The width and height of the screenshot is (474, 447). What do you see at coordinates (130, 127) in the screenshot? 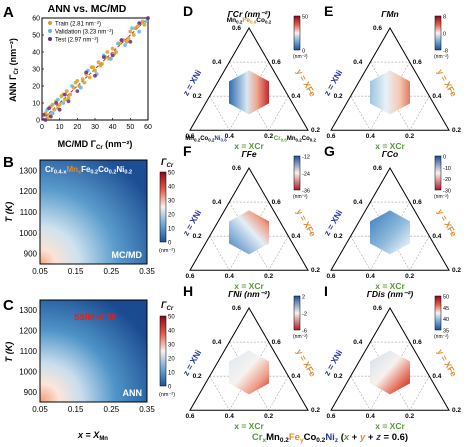
I see `x-tick-label: 50` at bounding box center [130, 127].